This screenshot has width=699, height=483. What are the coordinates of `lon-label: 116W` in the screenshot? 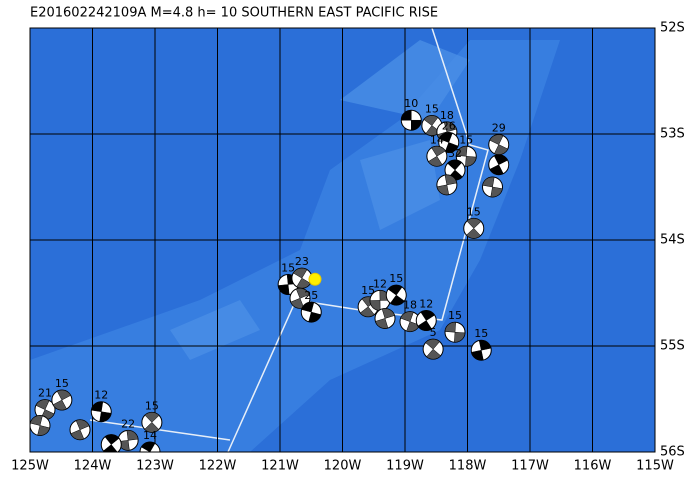 It's located at (593, 466).